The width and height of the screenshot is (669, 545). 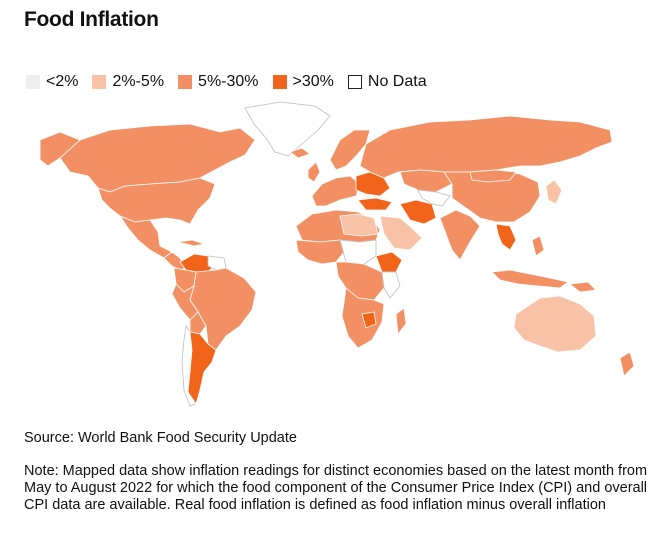 What do you see at coordinates (389, 262) in the screenshot?
I see `region-ethiopia` at bounding box center [389, 262].